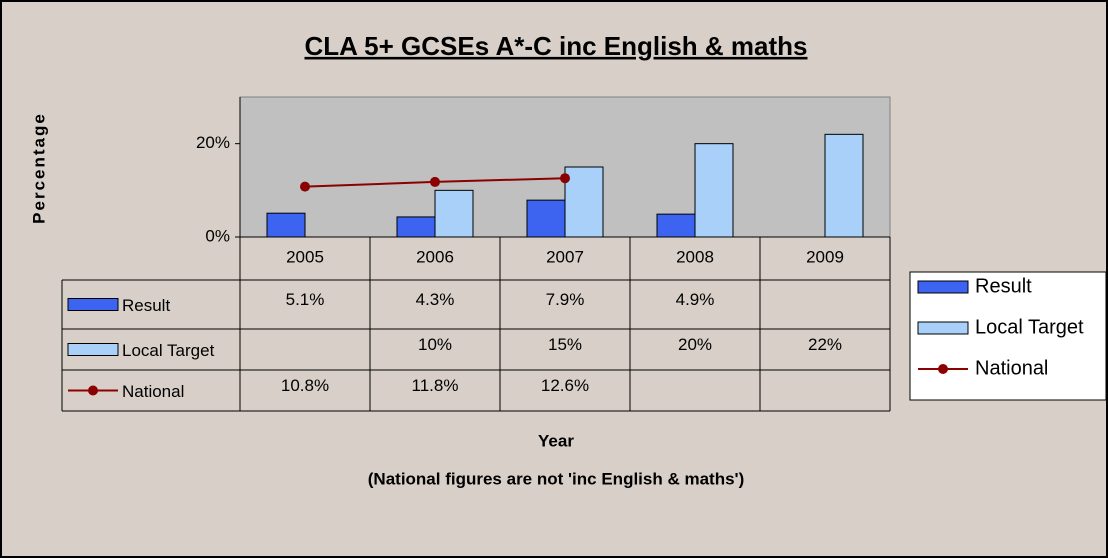 This screenshot has width=1108, height=558. Describe the element at coordinates (695, 256) in the screenshot. I see `x-tick-label: 2008` at that location.